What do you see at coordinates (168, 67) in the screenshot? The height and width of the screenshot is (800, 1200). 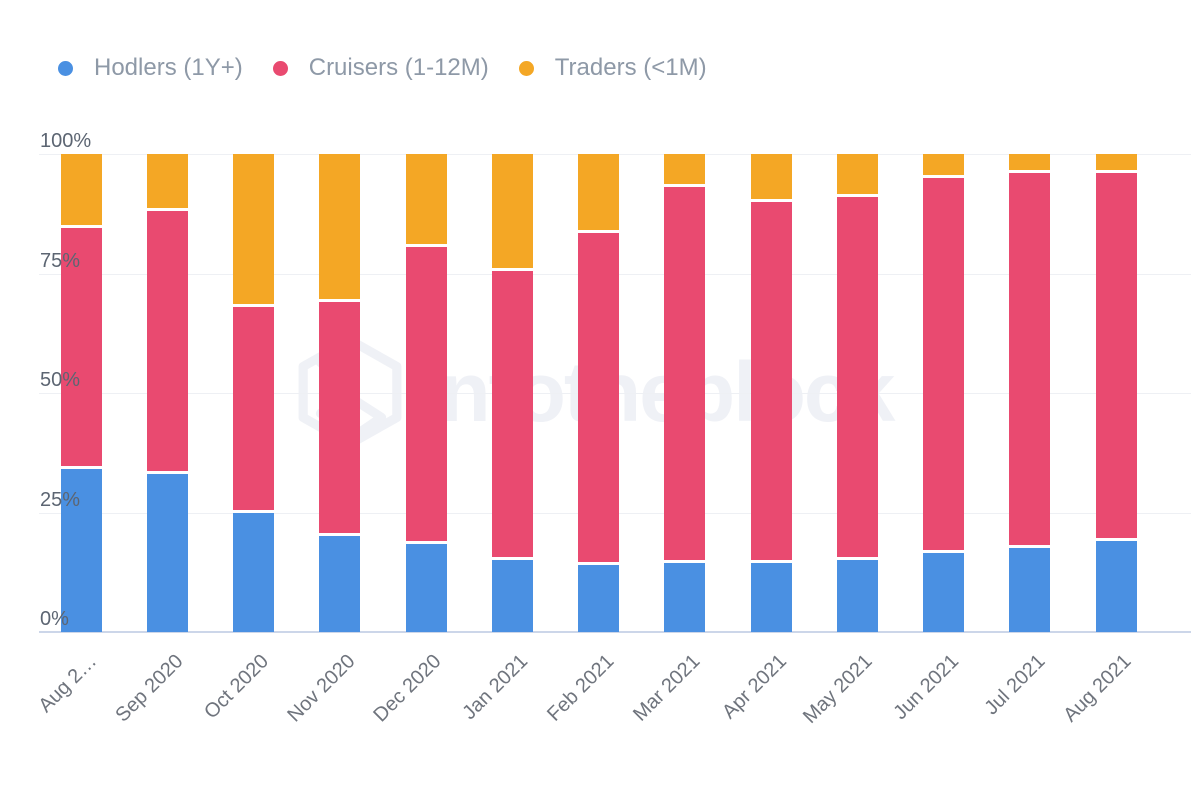 I see `legend-label-hodlers: Hodlers (1Y+)` at bounding box center [168, 67].